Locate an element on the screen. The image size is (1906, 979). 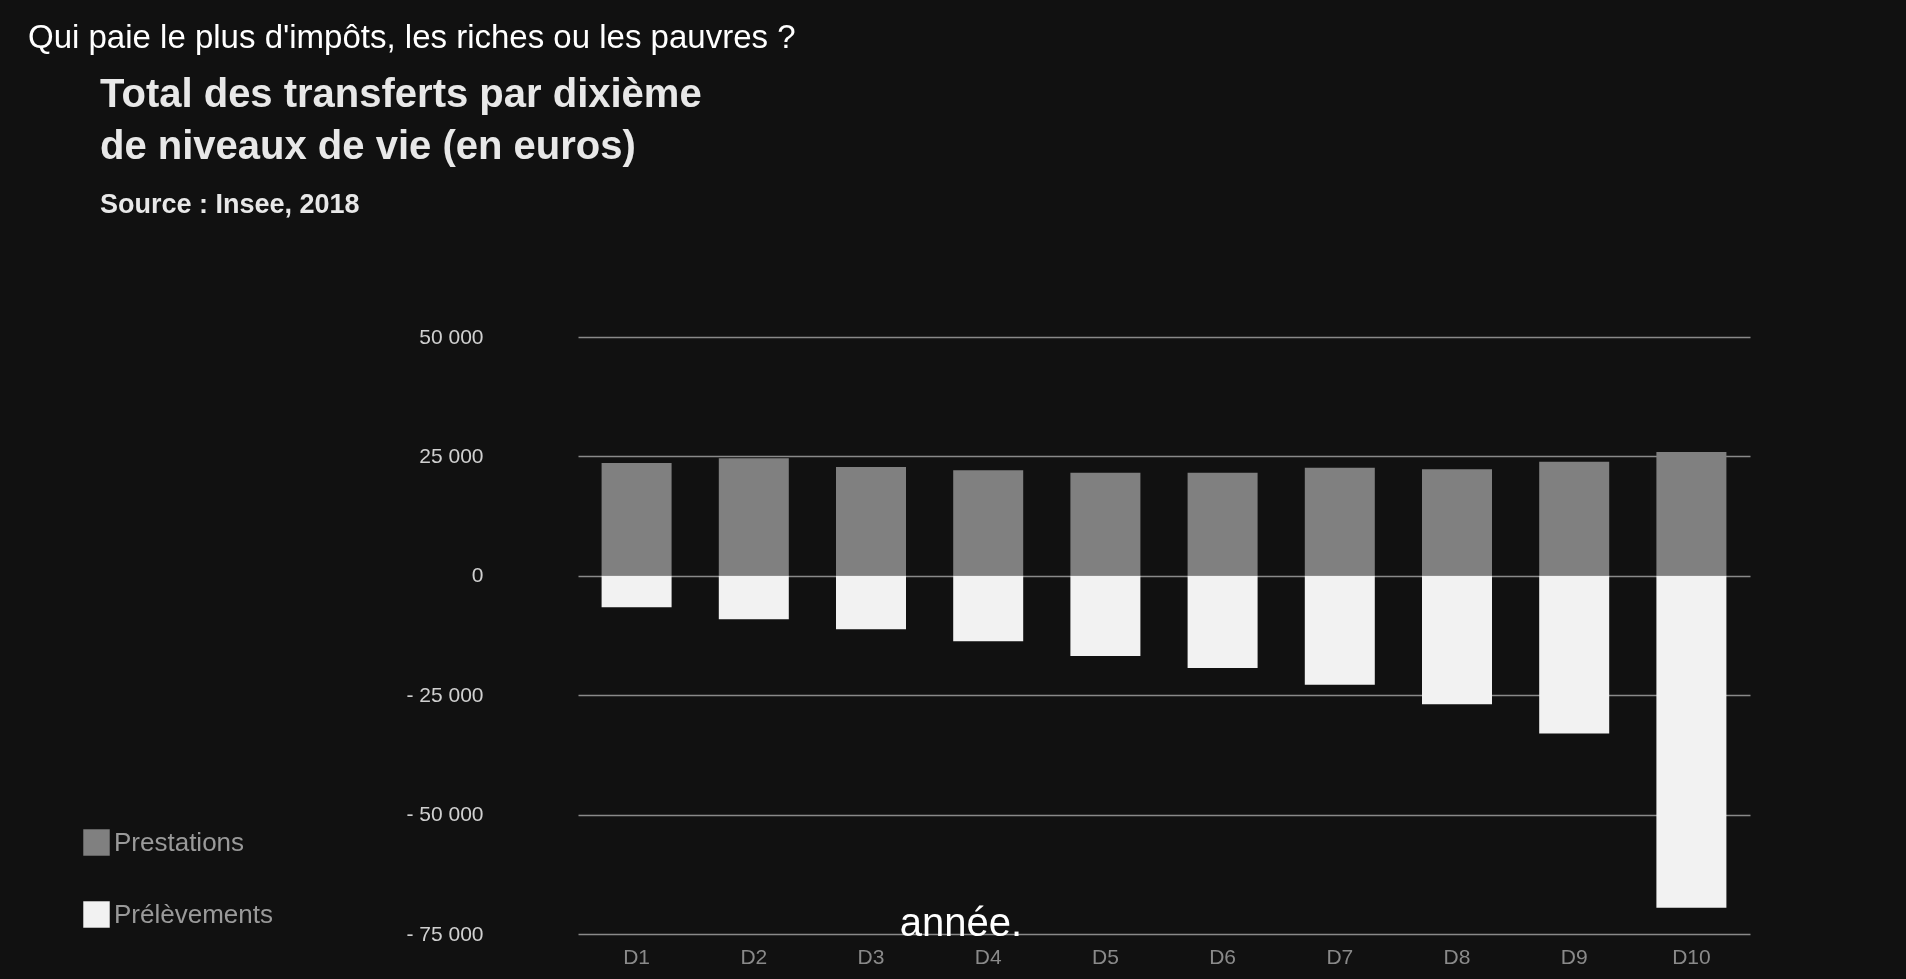
chart-title: Total des transferts par dixième de niveaux de vie (en euros) is located at coordinates (401, 119).